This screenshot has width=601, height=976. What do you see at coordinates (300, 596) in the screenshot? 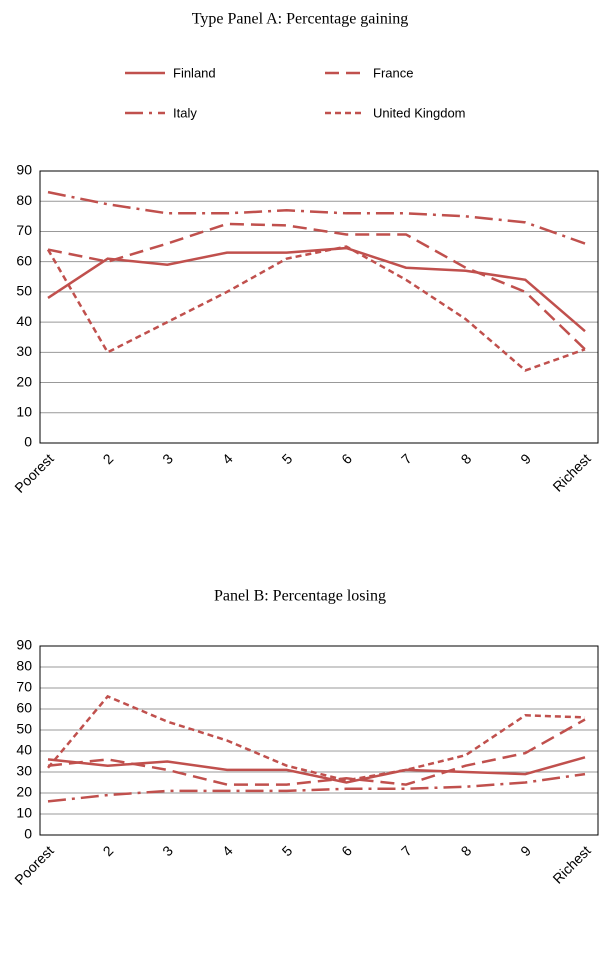
I see `chart-title: Panel B: Percentage losing` at bounding box center [300, 596].